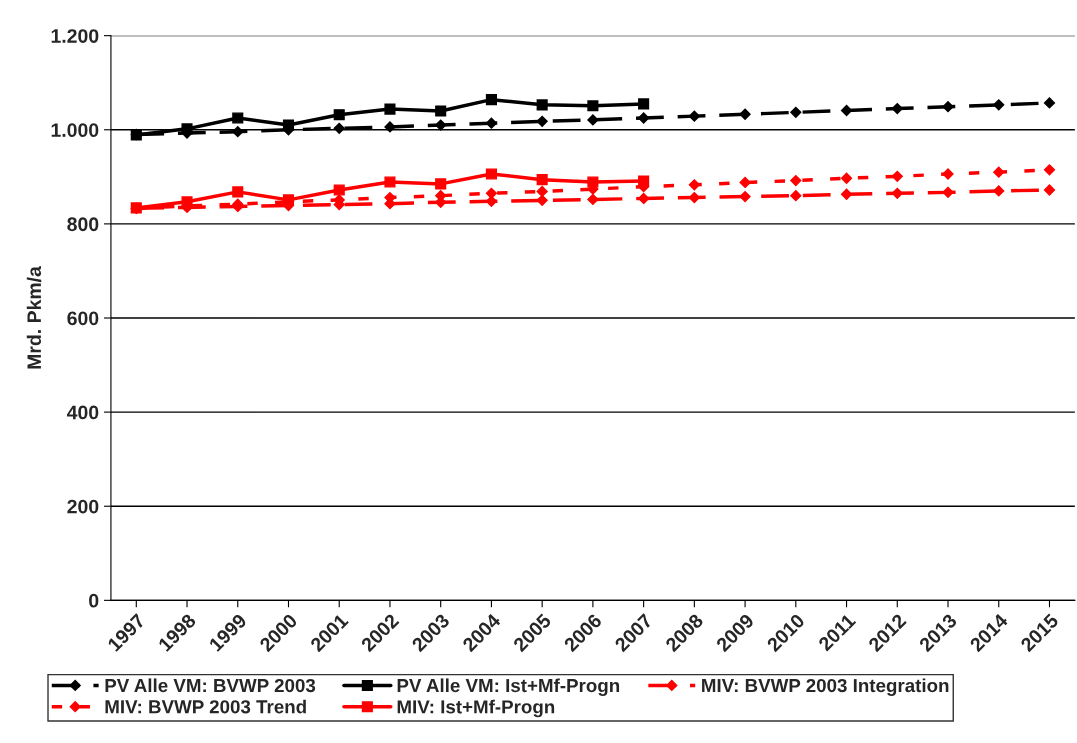  I want to click on legend-label: PV Alle VM: Ist+Mf-Progn, so click(508, 687).